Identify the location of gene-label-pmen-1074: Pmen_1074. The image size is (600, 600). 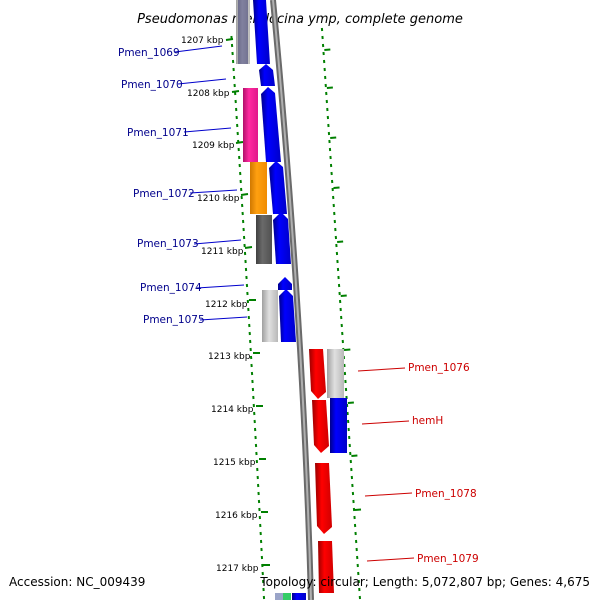
(192, 288).